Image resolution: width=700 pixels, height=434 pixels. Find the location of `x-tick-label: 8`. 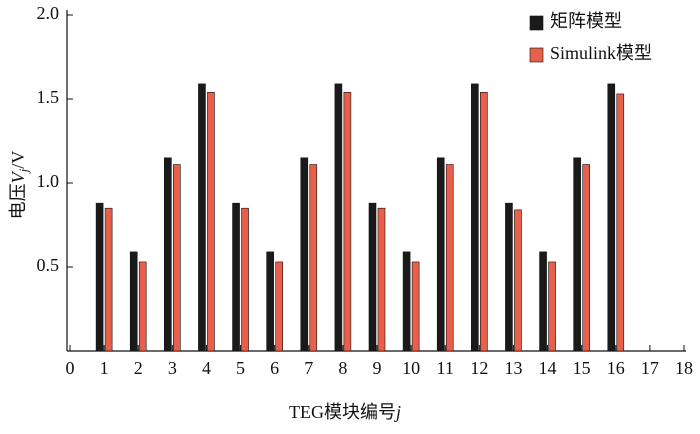

x-tick-label: 8 is located at coordinates (342, 368).